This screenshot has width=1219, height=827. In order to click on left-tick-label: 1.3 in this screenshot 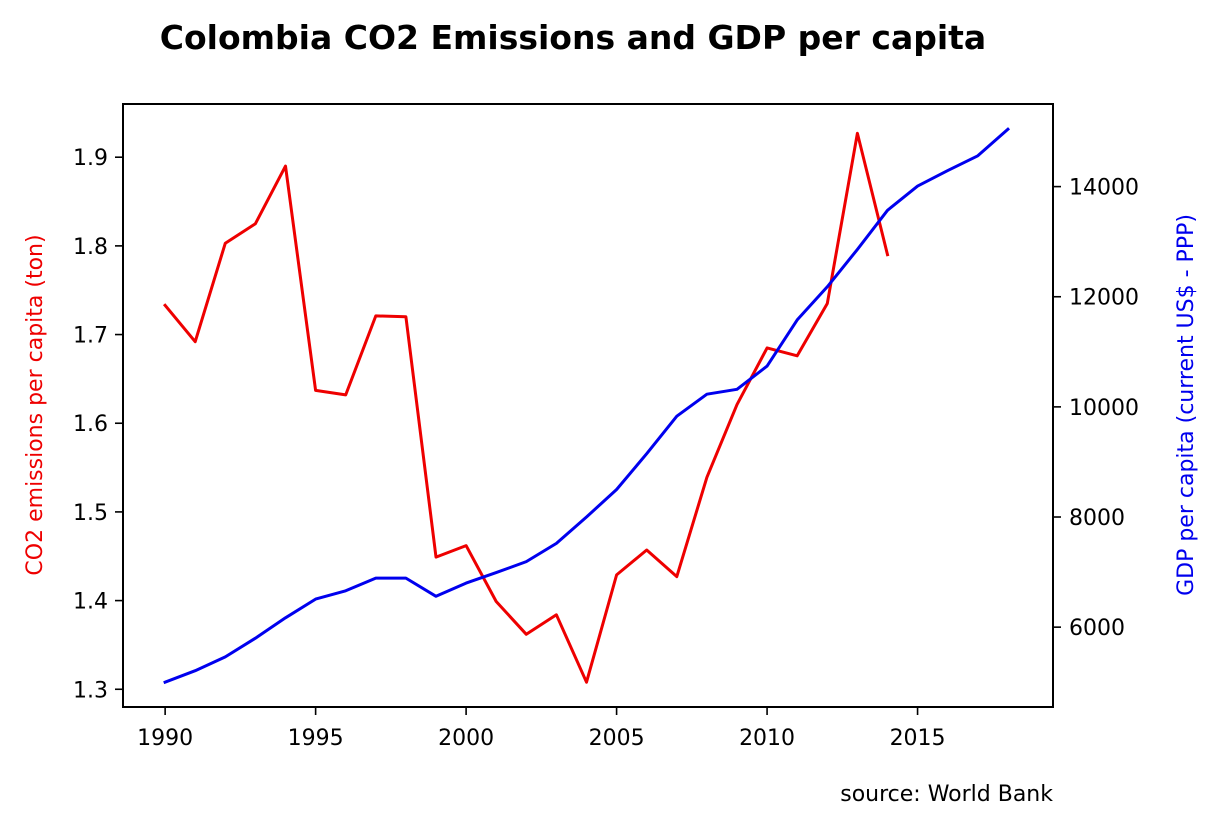, I will do `click(90, 690)`.